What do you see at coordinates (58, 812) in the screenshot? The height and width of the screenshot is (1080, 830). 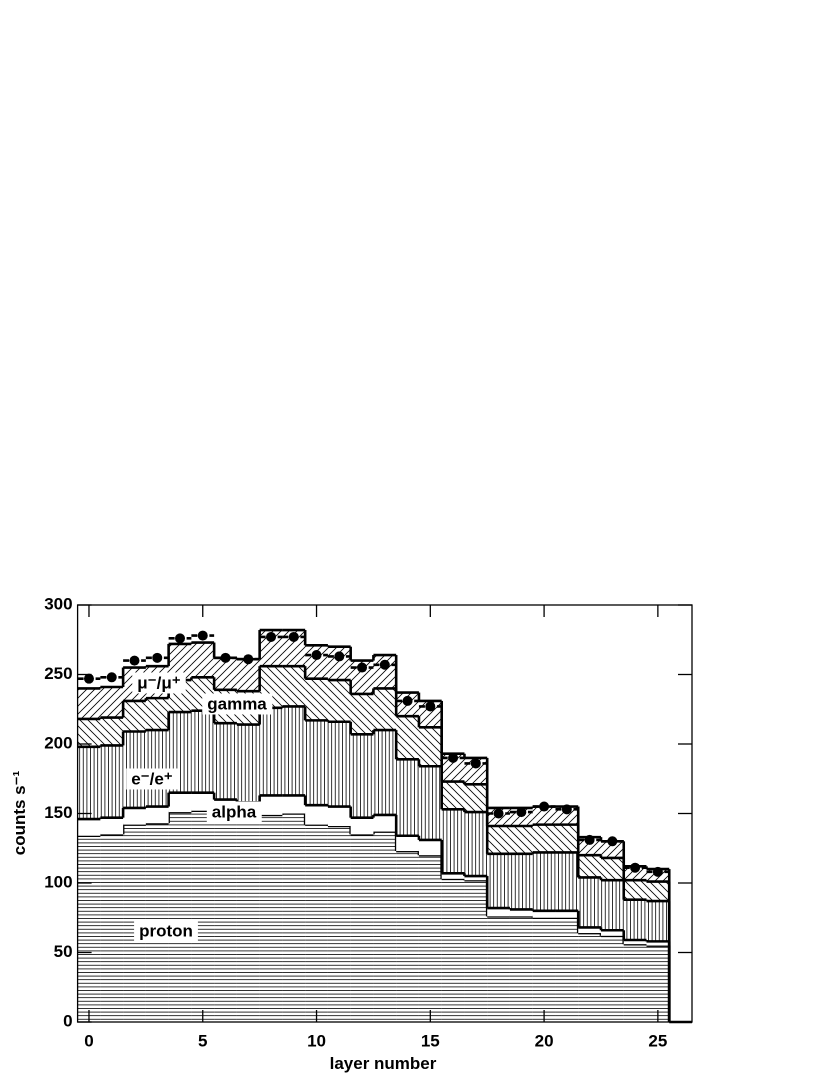 I see `y-tick-label: 150` at bounding box center [58, 812].